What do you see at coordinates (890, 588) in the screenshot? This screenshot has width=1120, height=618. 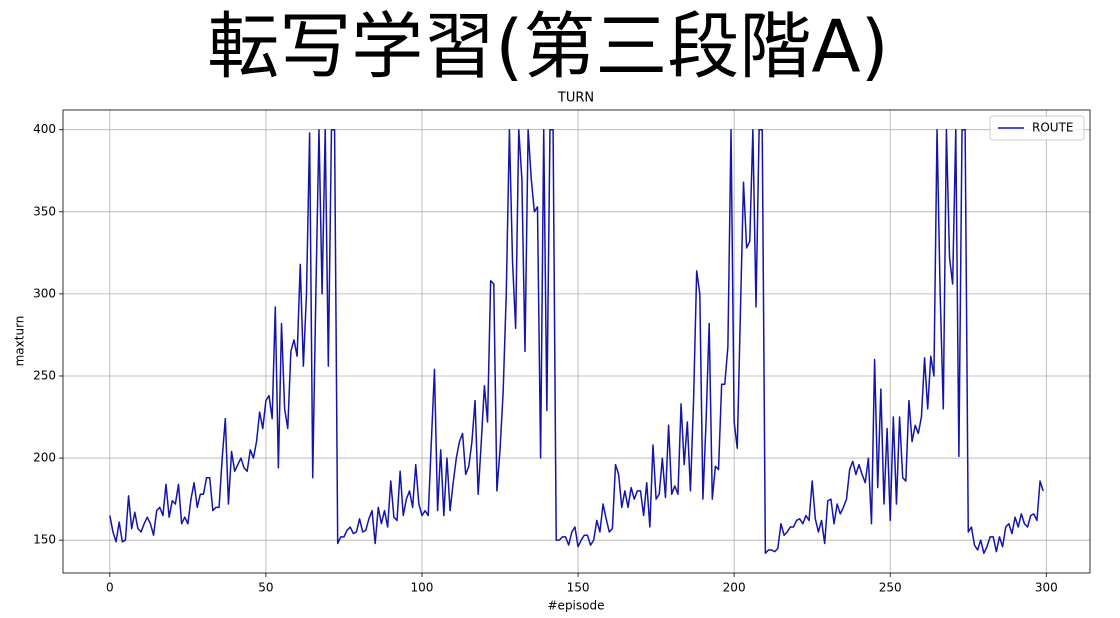 I see `x-tick-label: 250` at bounding box center [890, 588].